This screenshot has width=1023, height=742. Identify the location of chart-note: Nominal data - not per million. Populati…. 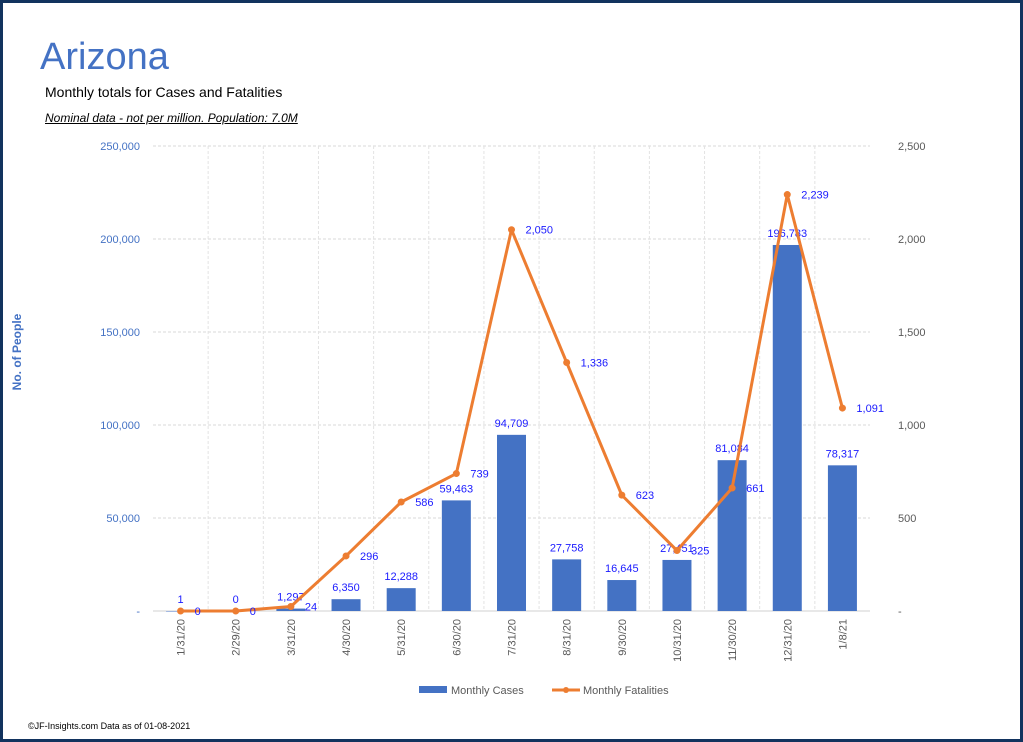
(171, 118).